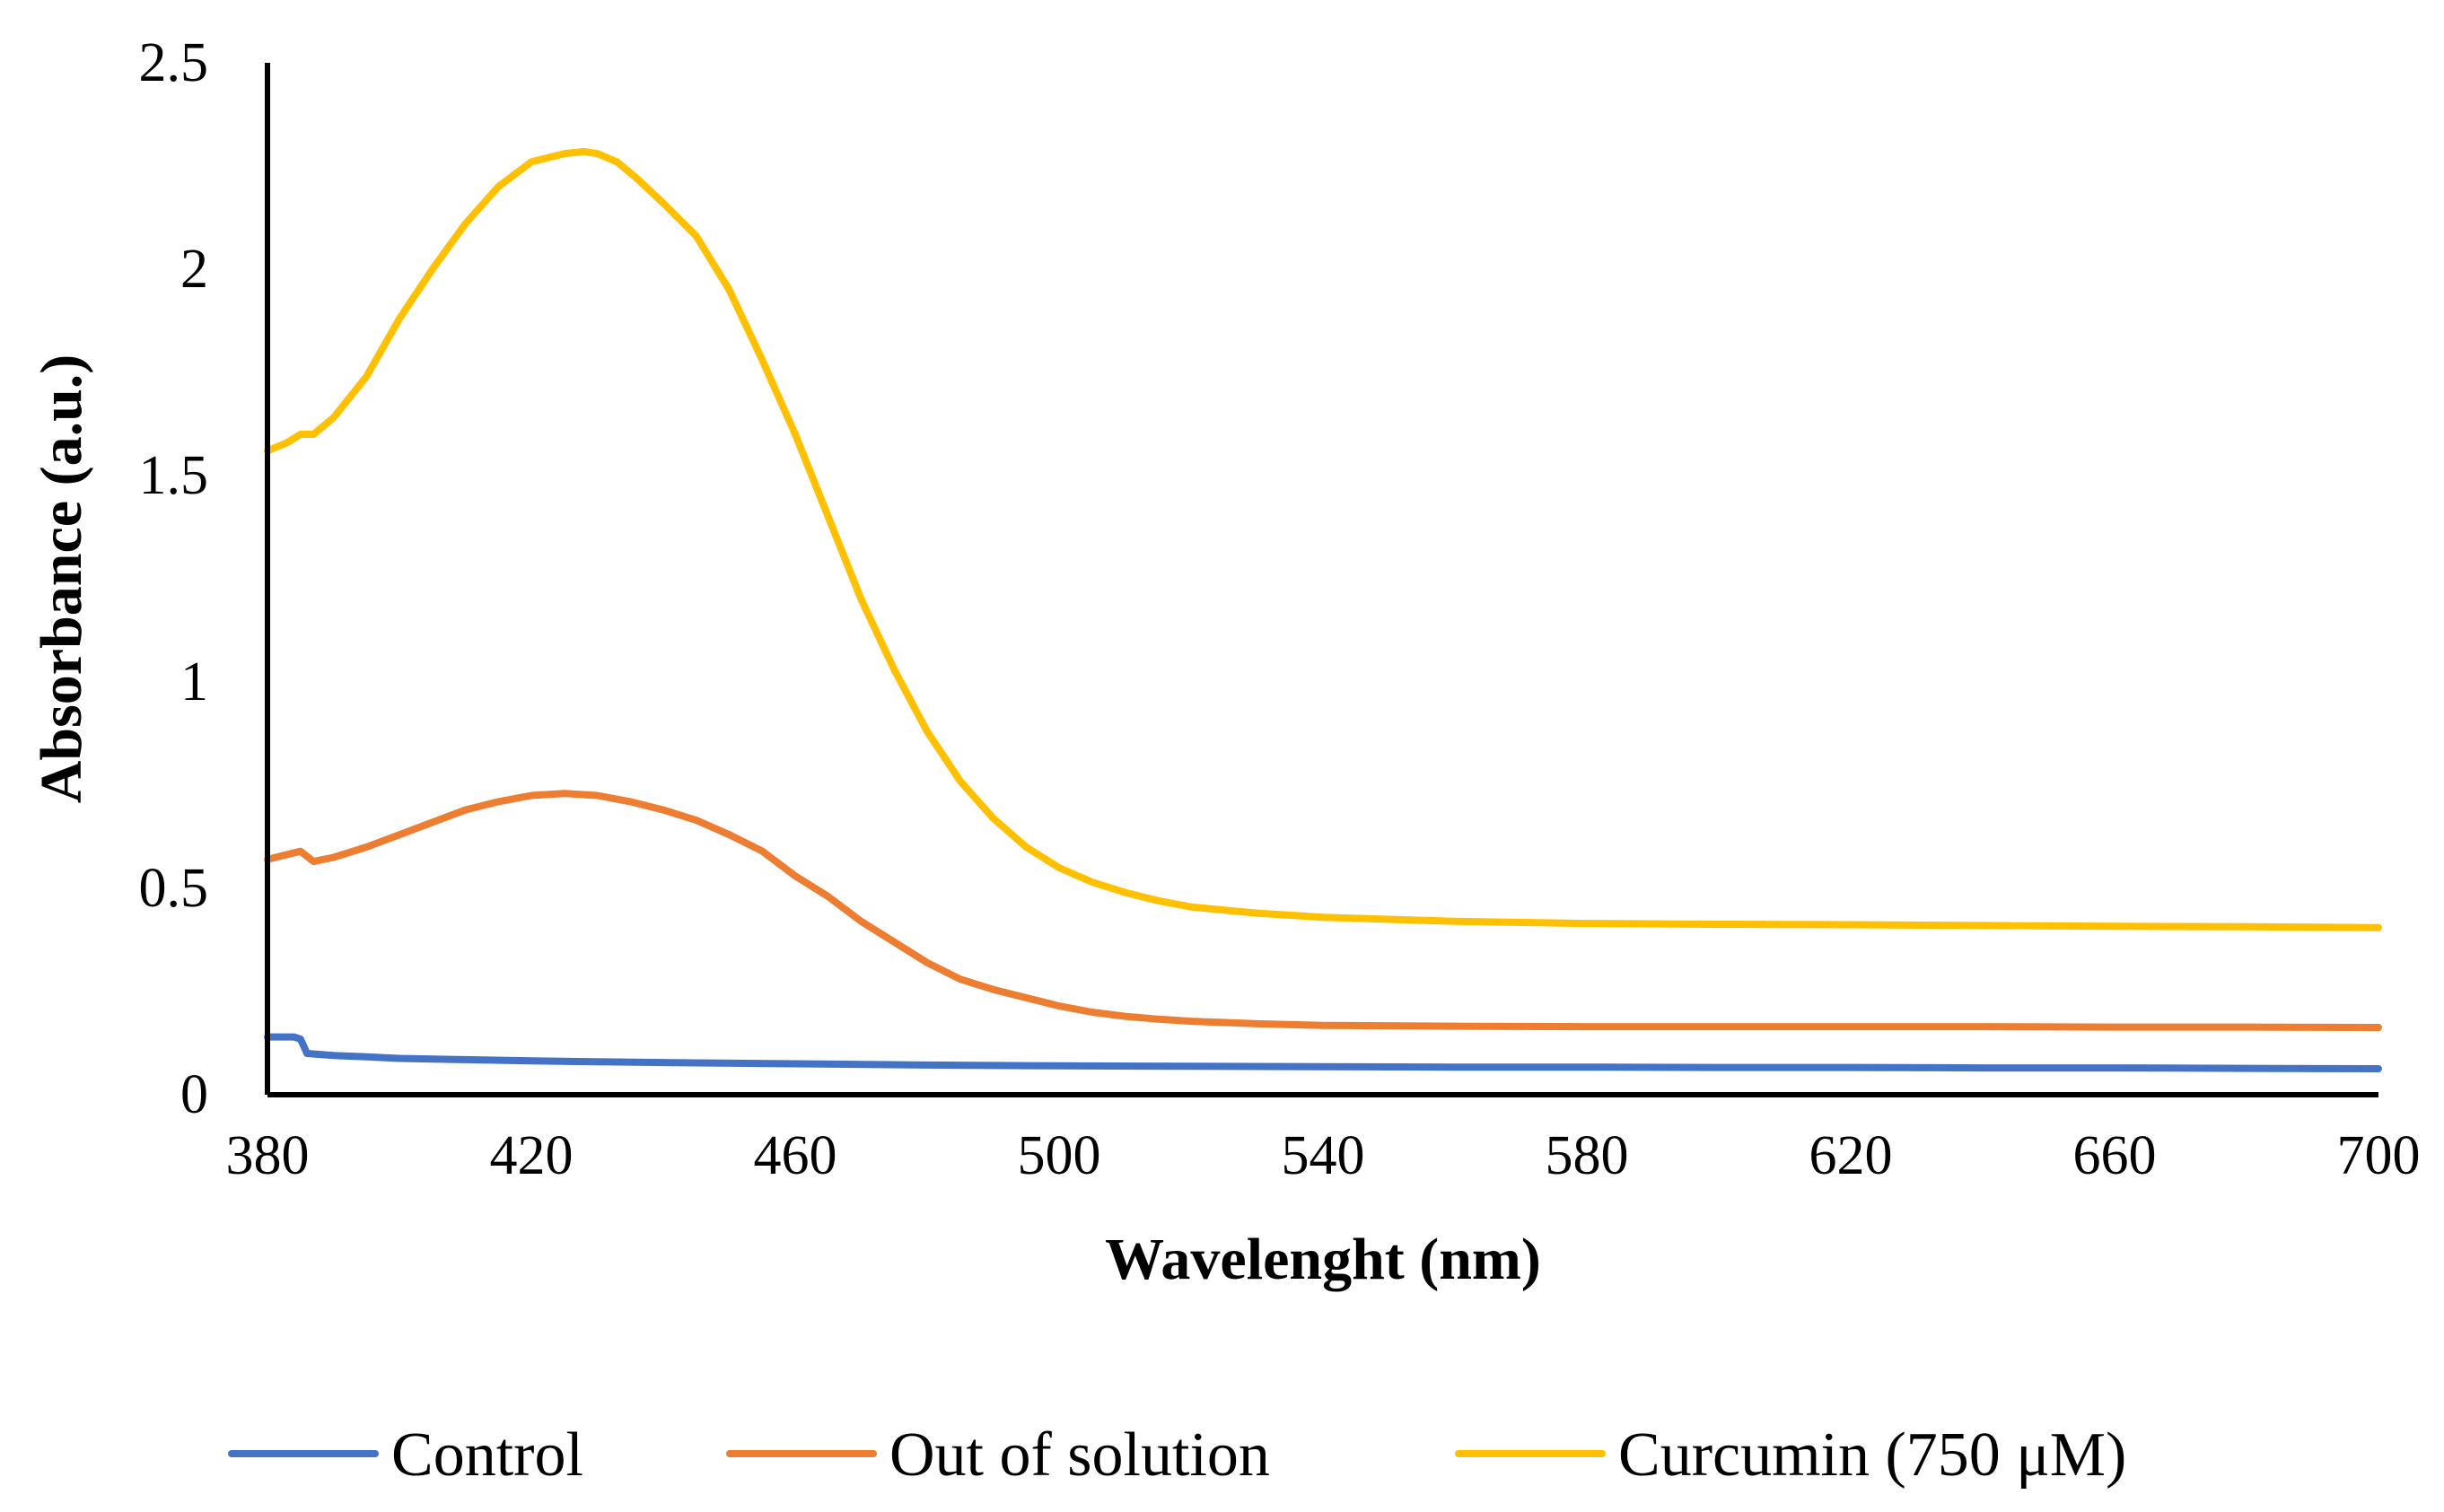 This screenshot has height=1512, width=2444. What do you see at coordinates (174, 578) in the screenshot?
I see `y-tick-labels: 0 0.5 1 1.5 2 2.5` at bounding box center [174, 578].